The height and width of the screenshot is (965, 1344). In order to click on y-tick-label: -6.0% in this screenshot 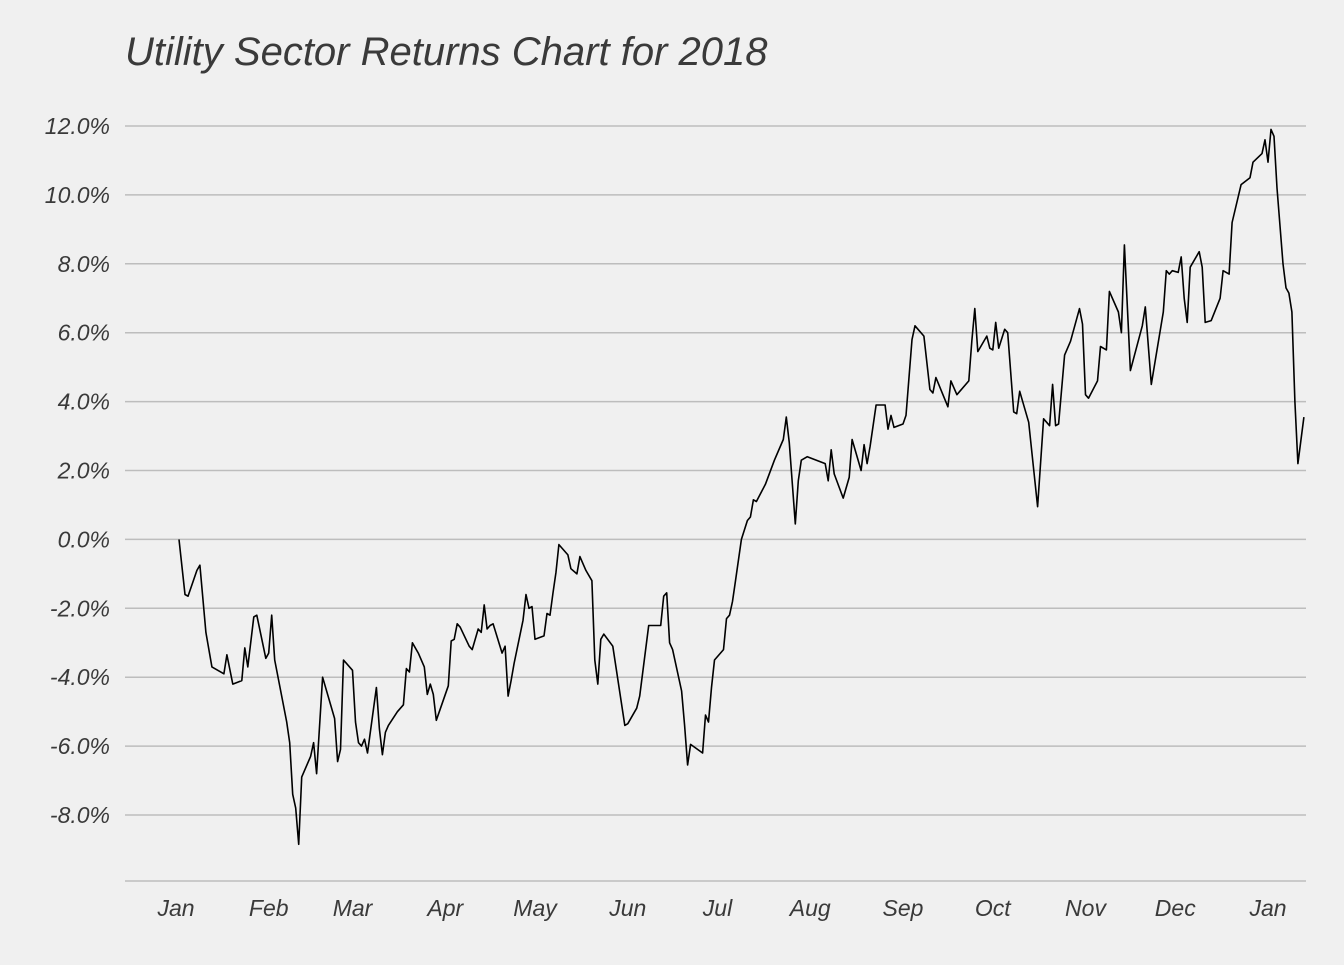, I will do `click(80, 746)`.